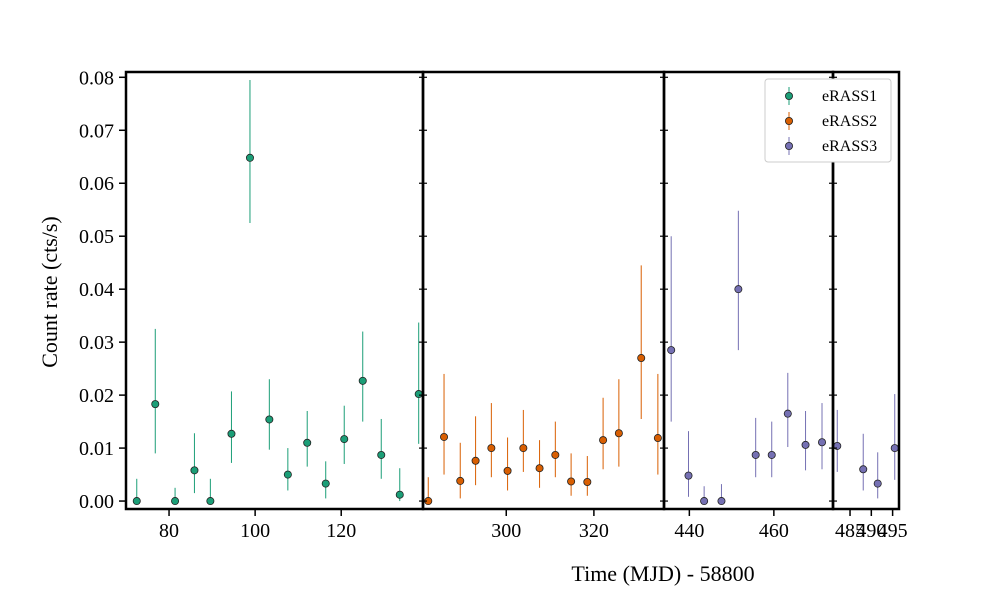 Image resolution: width=1000 pixels, height=600 pixels. What do you see at coordinates (49, 292) in the screenshot?
I see `y-axis-label: Count rate (cts/s)` at bounding box center [49, 292].